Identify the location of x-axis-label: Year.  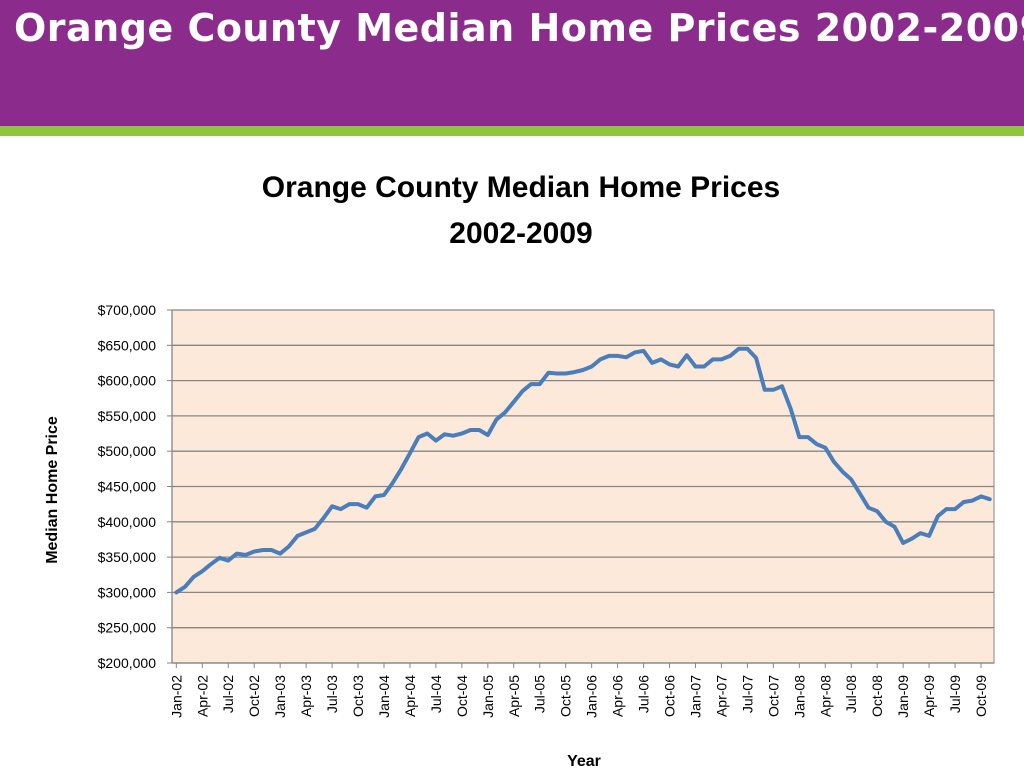
(584, 760).